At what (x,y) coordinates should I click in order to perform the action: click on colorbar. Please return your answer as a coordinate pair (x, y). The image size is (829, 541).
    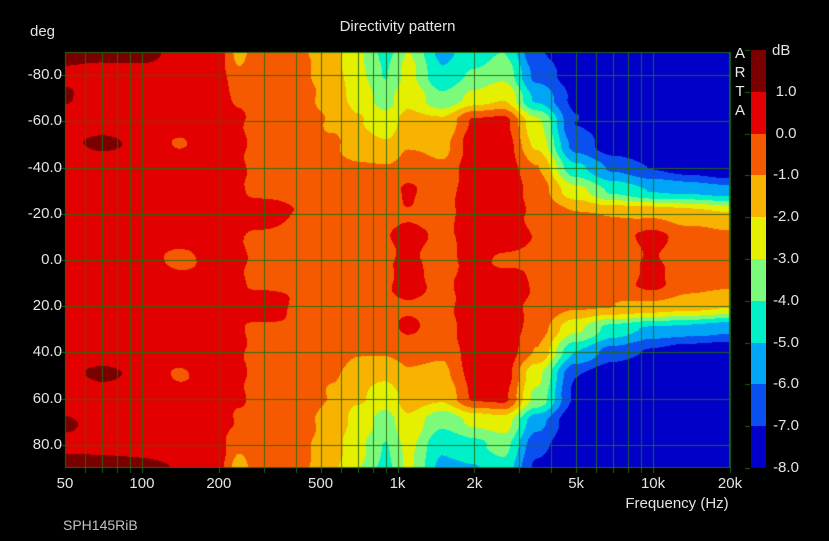
    Looking at the image, I should click on (758, 259).